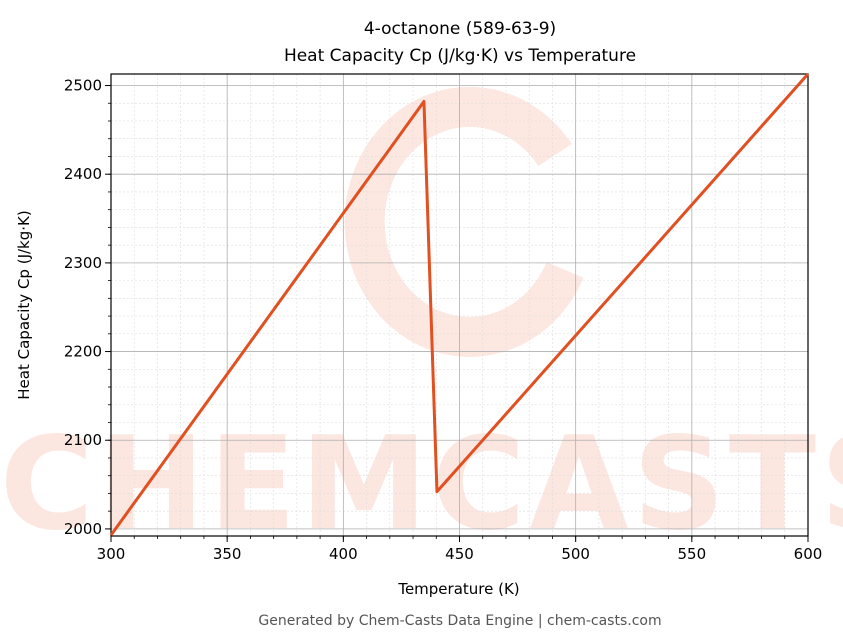  What do you see at coordinates (24, 304) in the screenshot?
I see `y-axis-label: Heat Capacity Cp (J/kg·K)` at bounding box center [24, 304].